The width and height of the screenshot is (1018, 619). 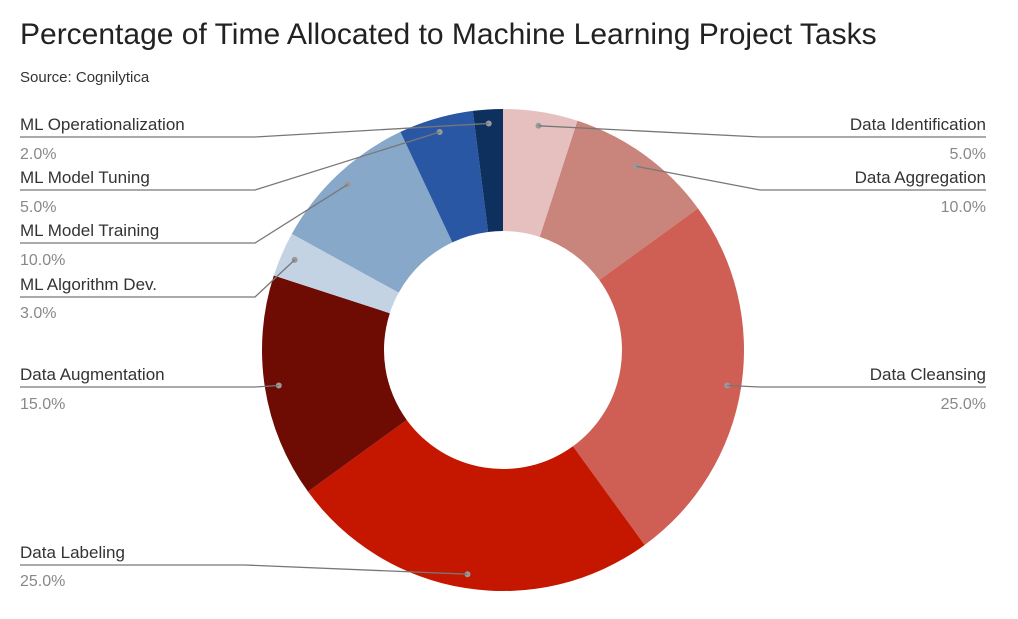 What do you see at coordinates (963, 404) in the screenshot?
I see `value-data-cleansing: 25.0%` at bounding box center [963, 404].